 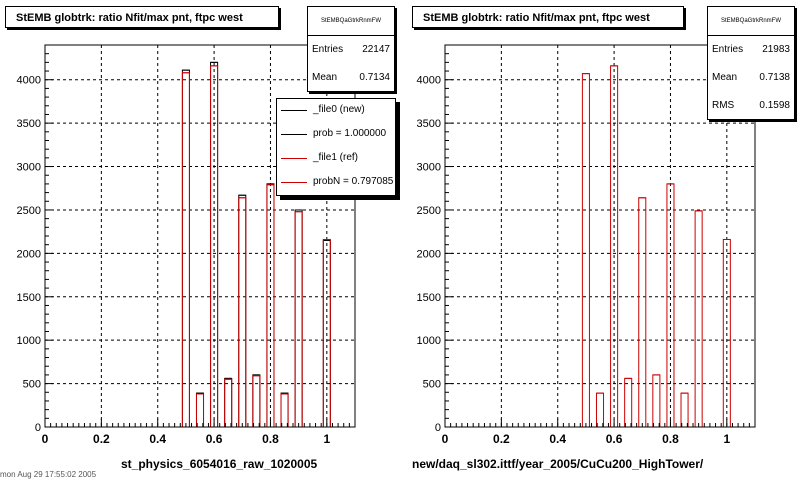 I want to click on right-stats-name: StEMBQaGtrkRnmFW, so click(x=751, y=21).